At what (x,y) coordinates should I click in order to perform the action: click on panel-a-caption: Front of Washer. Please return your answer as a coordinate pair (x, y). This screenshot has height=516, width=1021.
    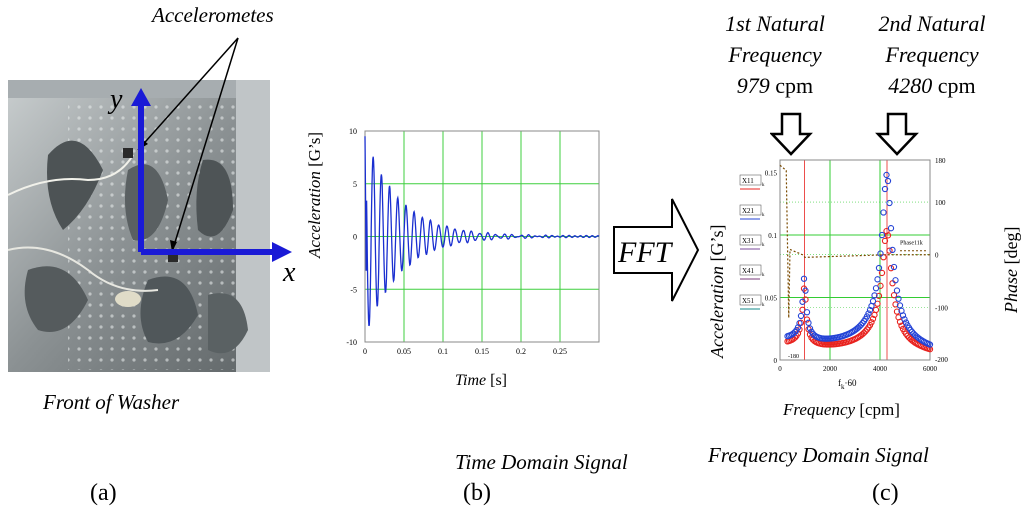
    Looking at the image, I should click on (111, 402).